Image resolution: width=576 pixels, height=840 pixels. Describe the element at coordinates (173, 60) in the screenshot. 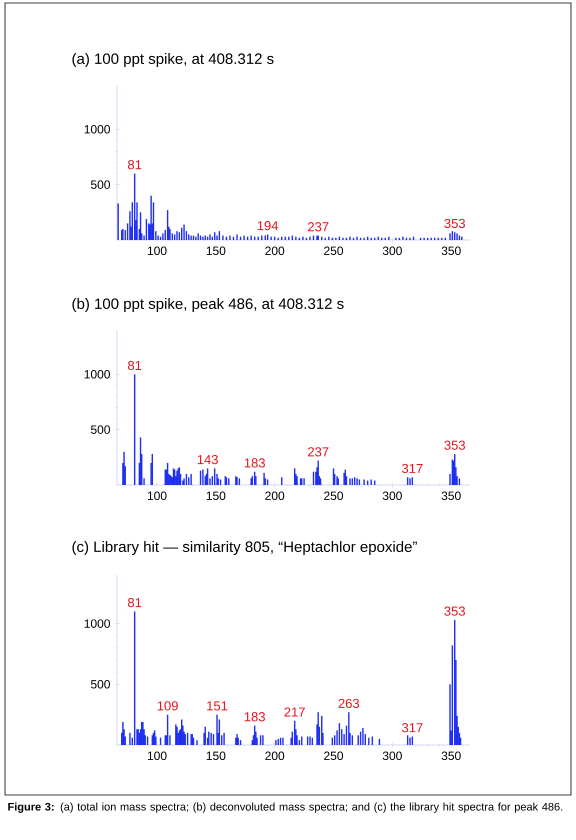

I see `chart-title: (a) 100 ppt spike, at 408.312 s` at that location.